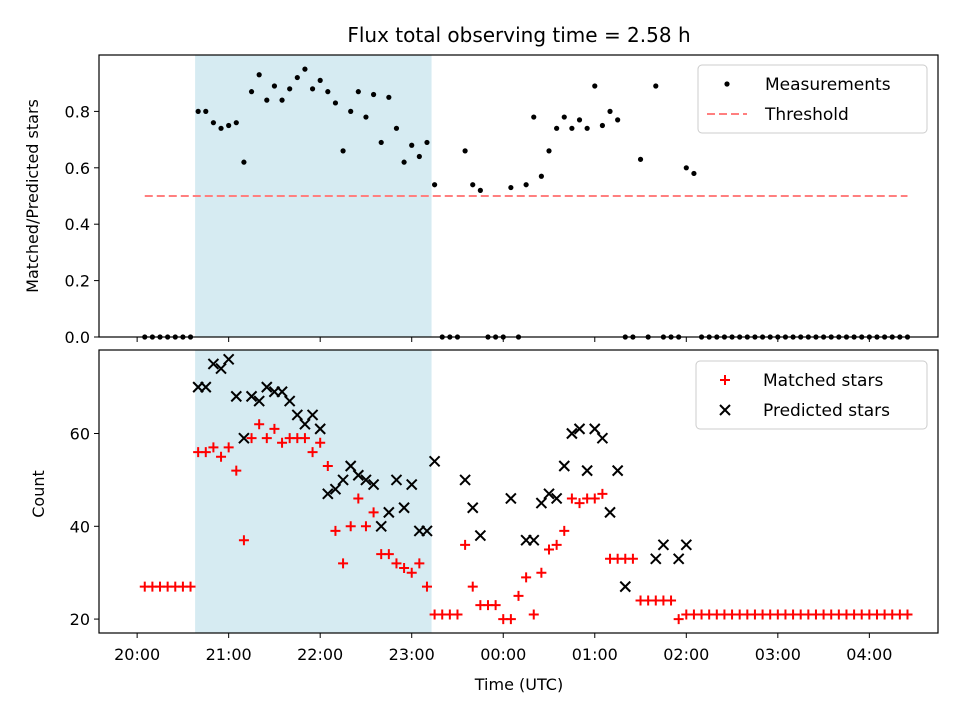 This screenshot has width=960, height=720. I want to click on time-x-tick-label: 03:00, so click(778, 654).